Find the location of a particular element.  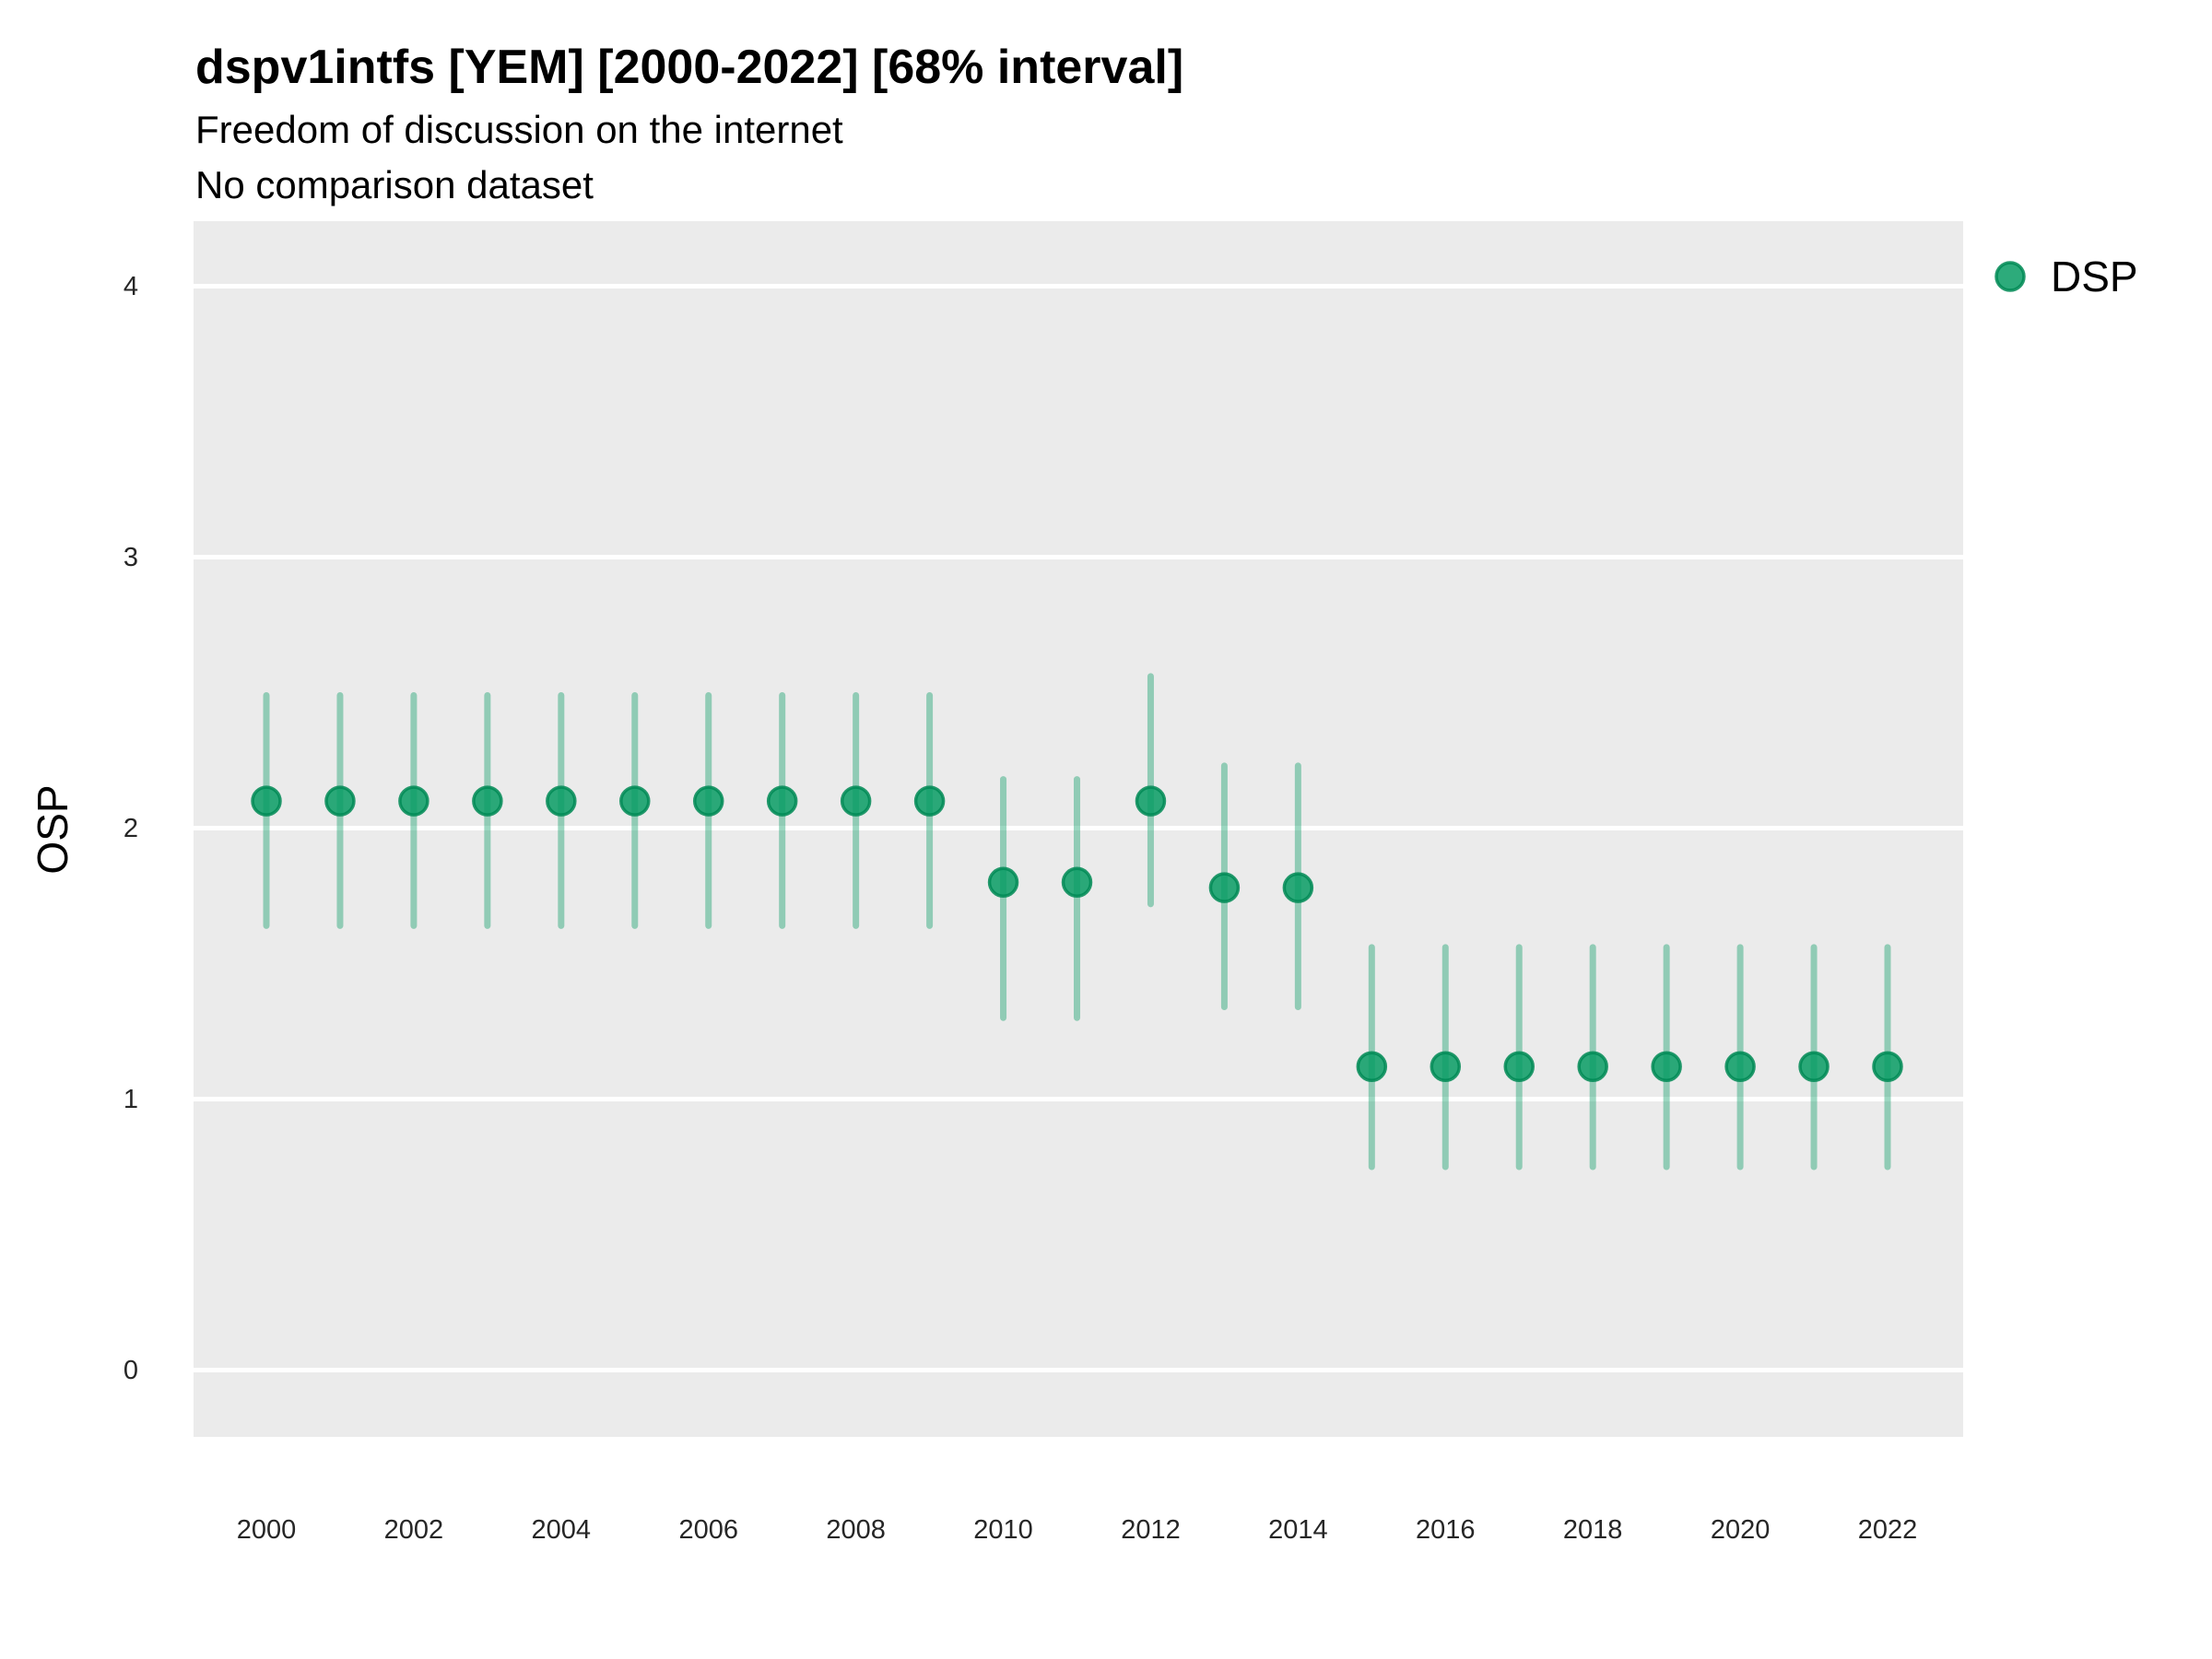

x-tick-label: 2006 is located at coordinates (708, 1530).